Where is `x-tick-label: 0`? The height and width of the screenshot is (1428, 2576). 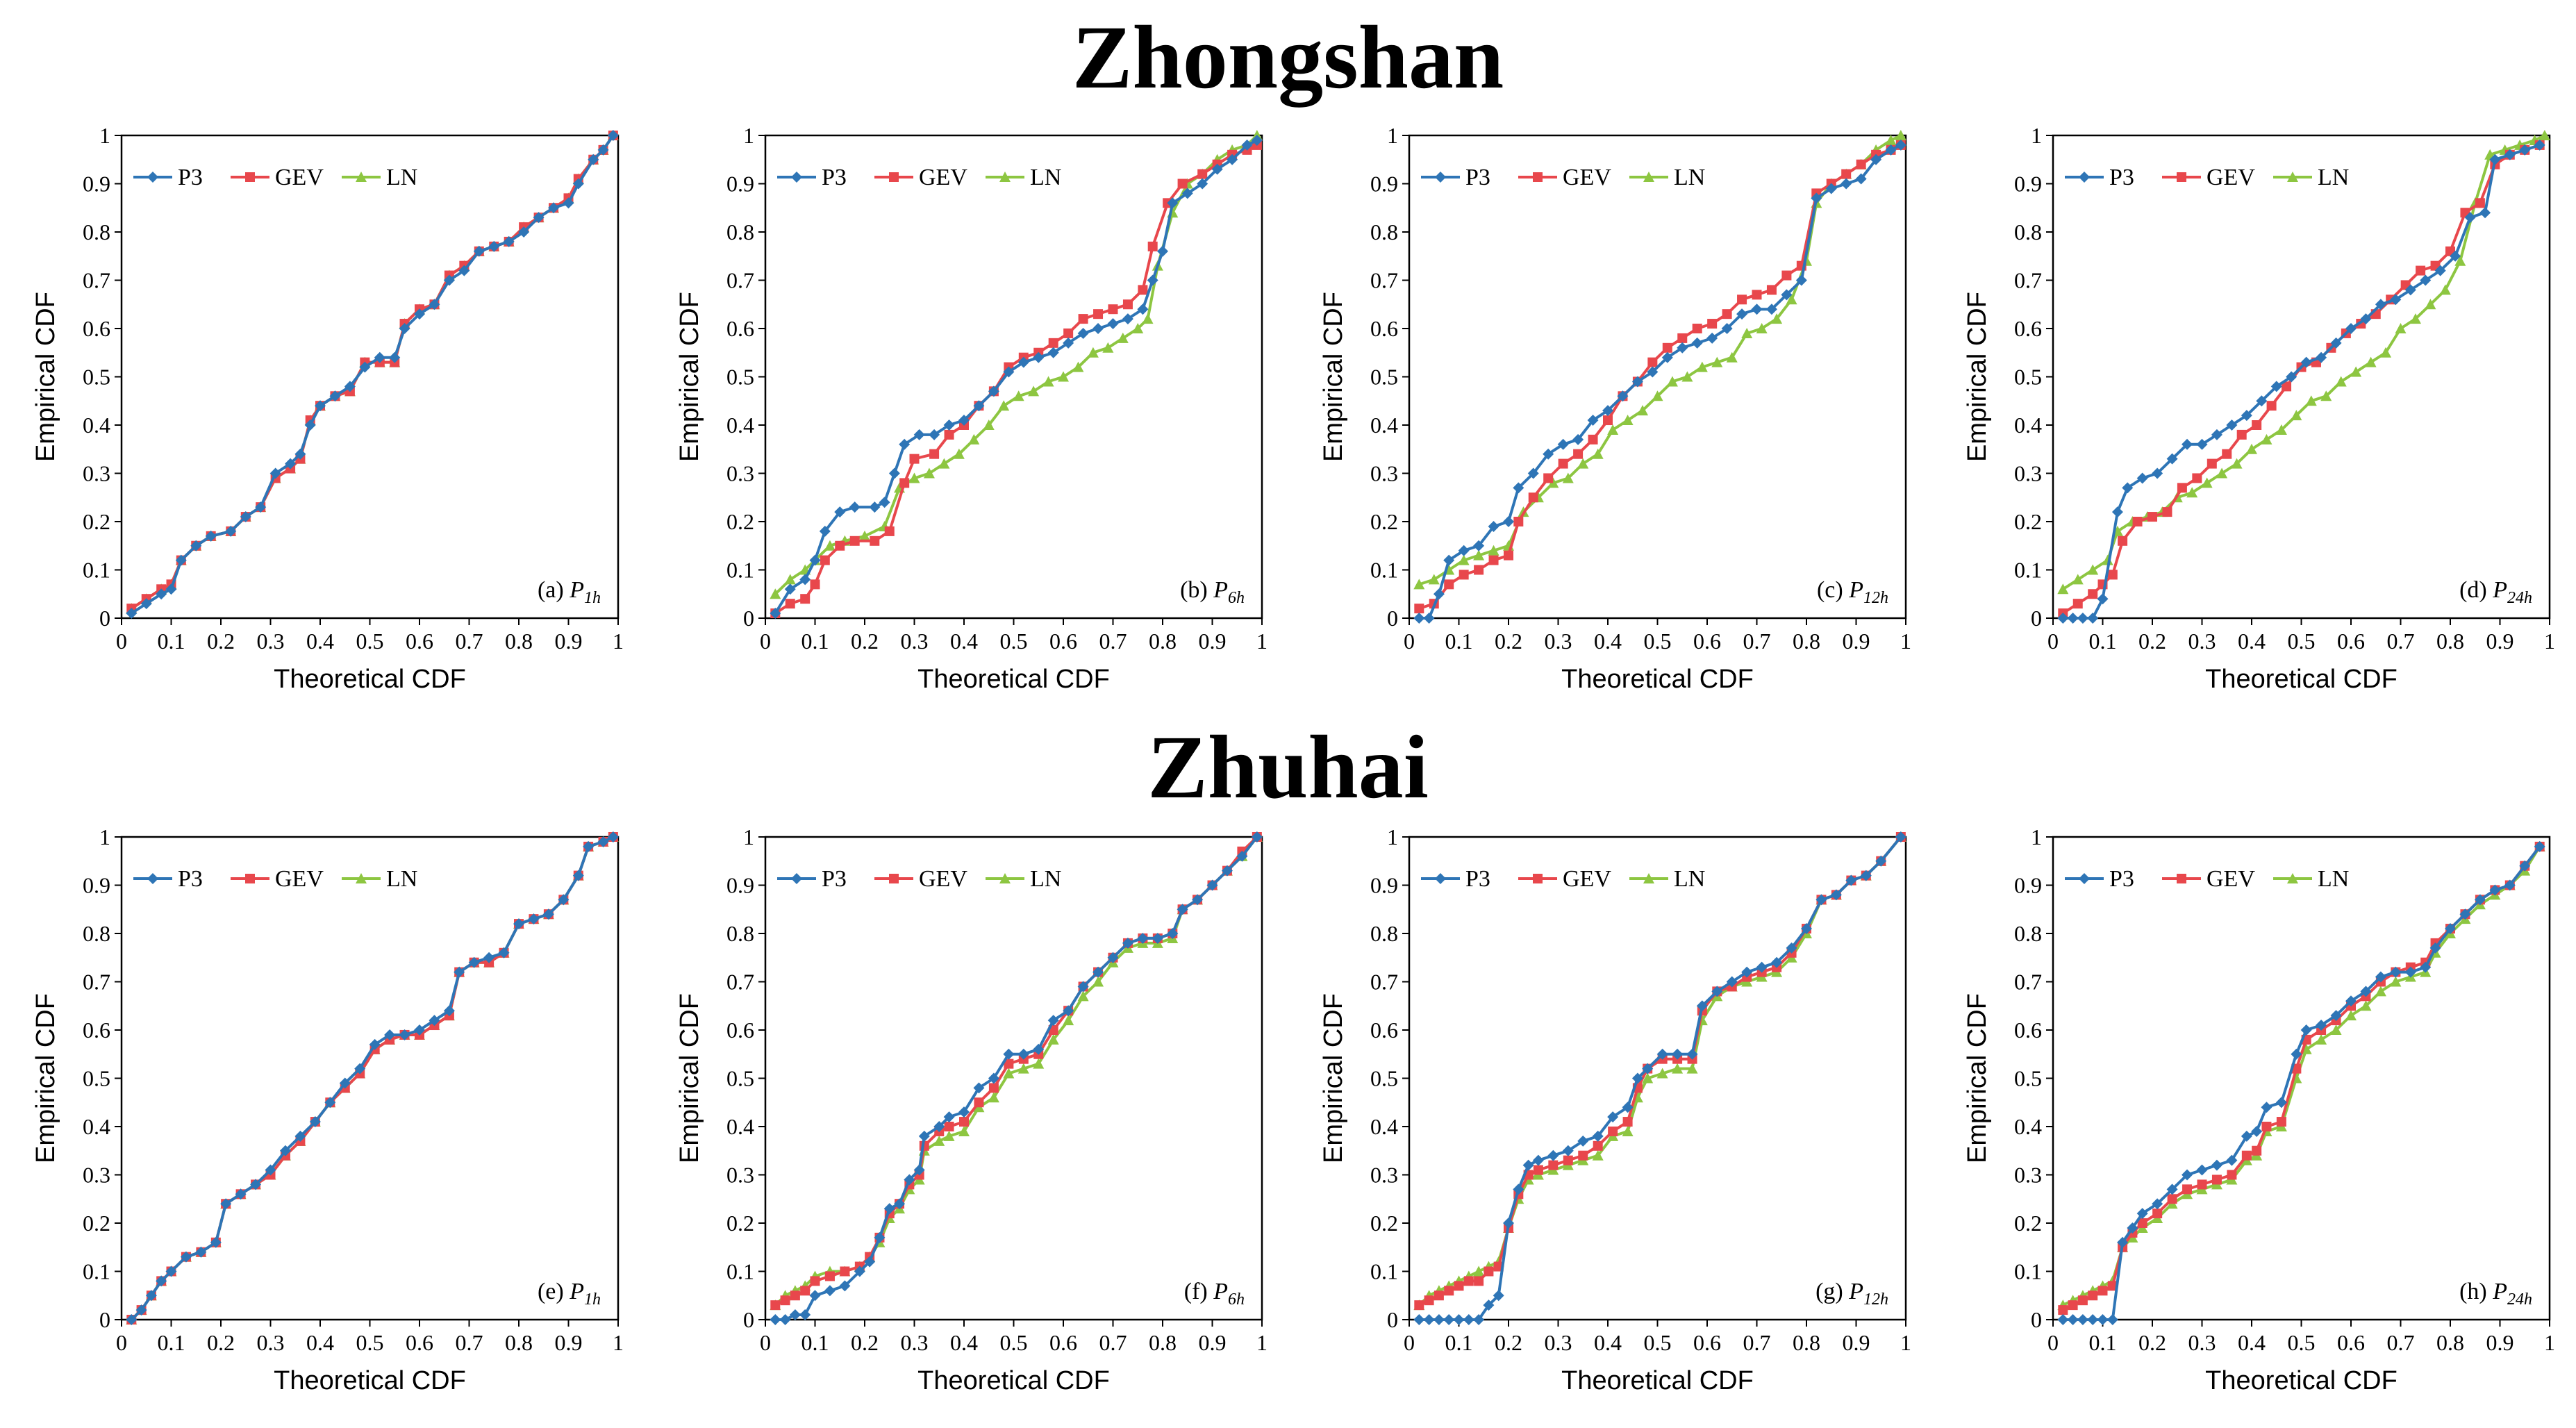
x-tick-label: 0 is located at coordinates (2053, 1342).